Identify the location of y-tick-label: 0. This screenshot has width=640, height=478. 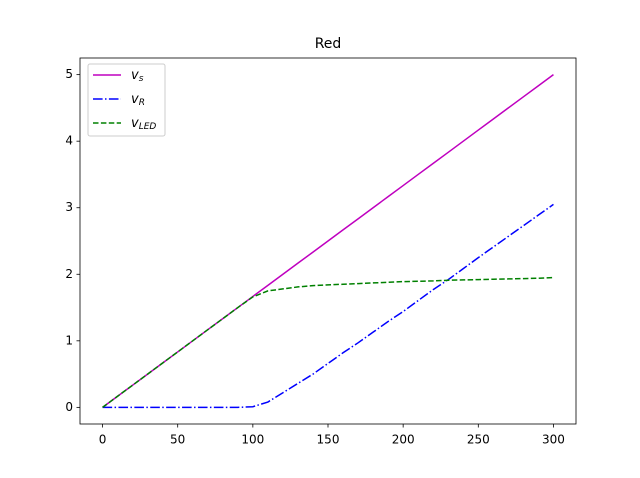
(69, 407).